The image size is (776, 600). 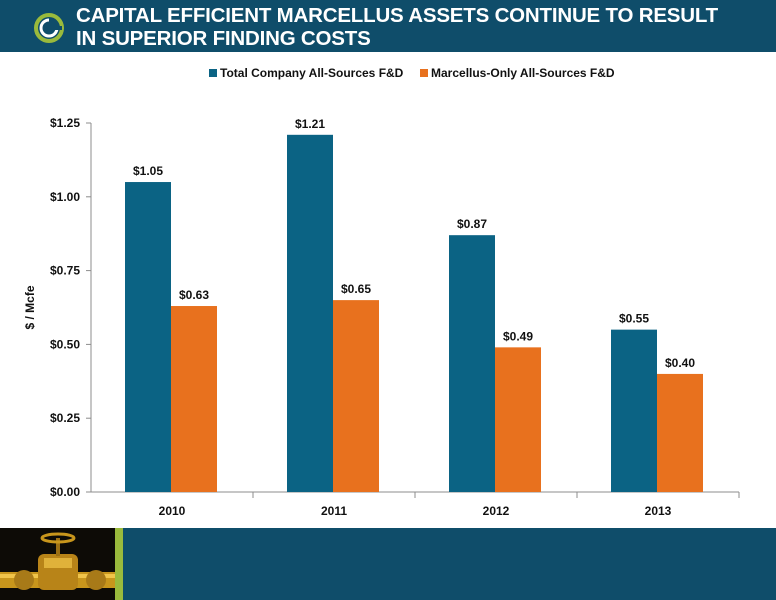 What do you see at coordinates (148, 337) in the screenshot?
I see `bar-total-company-2010` at bounding box center [148, 337].